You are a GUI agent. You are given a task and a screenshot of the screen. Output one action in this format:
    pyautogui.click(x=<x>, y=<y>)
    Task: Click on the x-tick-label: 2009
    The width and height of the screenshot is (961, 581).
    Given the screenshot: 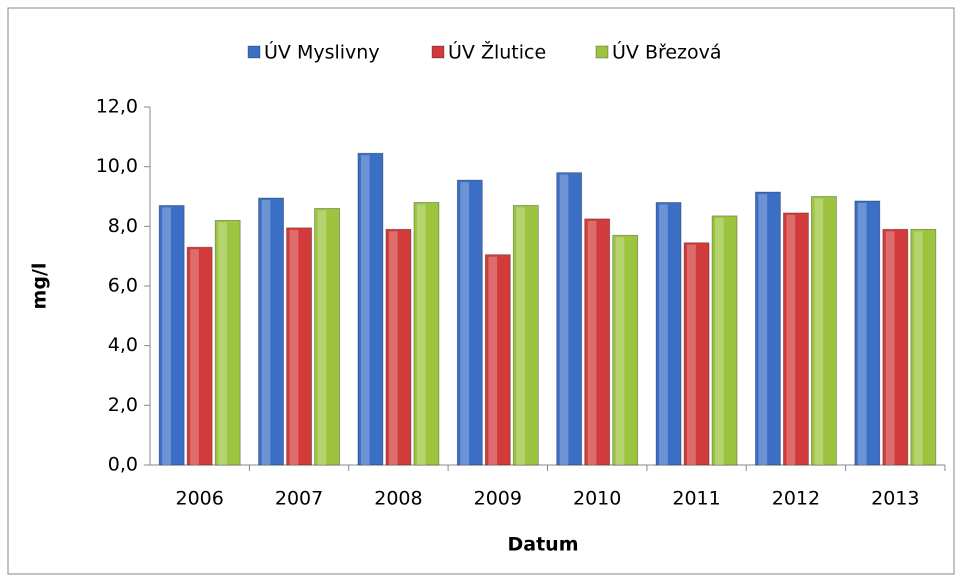 What is the action you would take?
    pyautogui.click(x=498, y=499)
    